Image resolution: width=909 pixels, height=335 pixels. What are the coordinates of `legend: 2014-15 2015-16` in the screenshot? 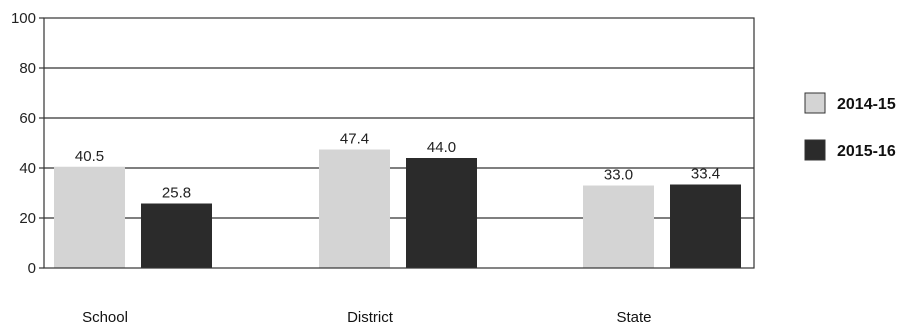 It's located at (850, 126).